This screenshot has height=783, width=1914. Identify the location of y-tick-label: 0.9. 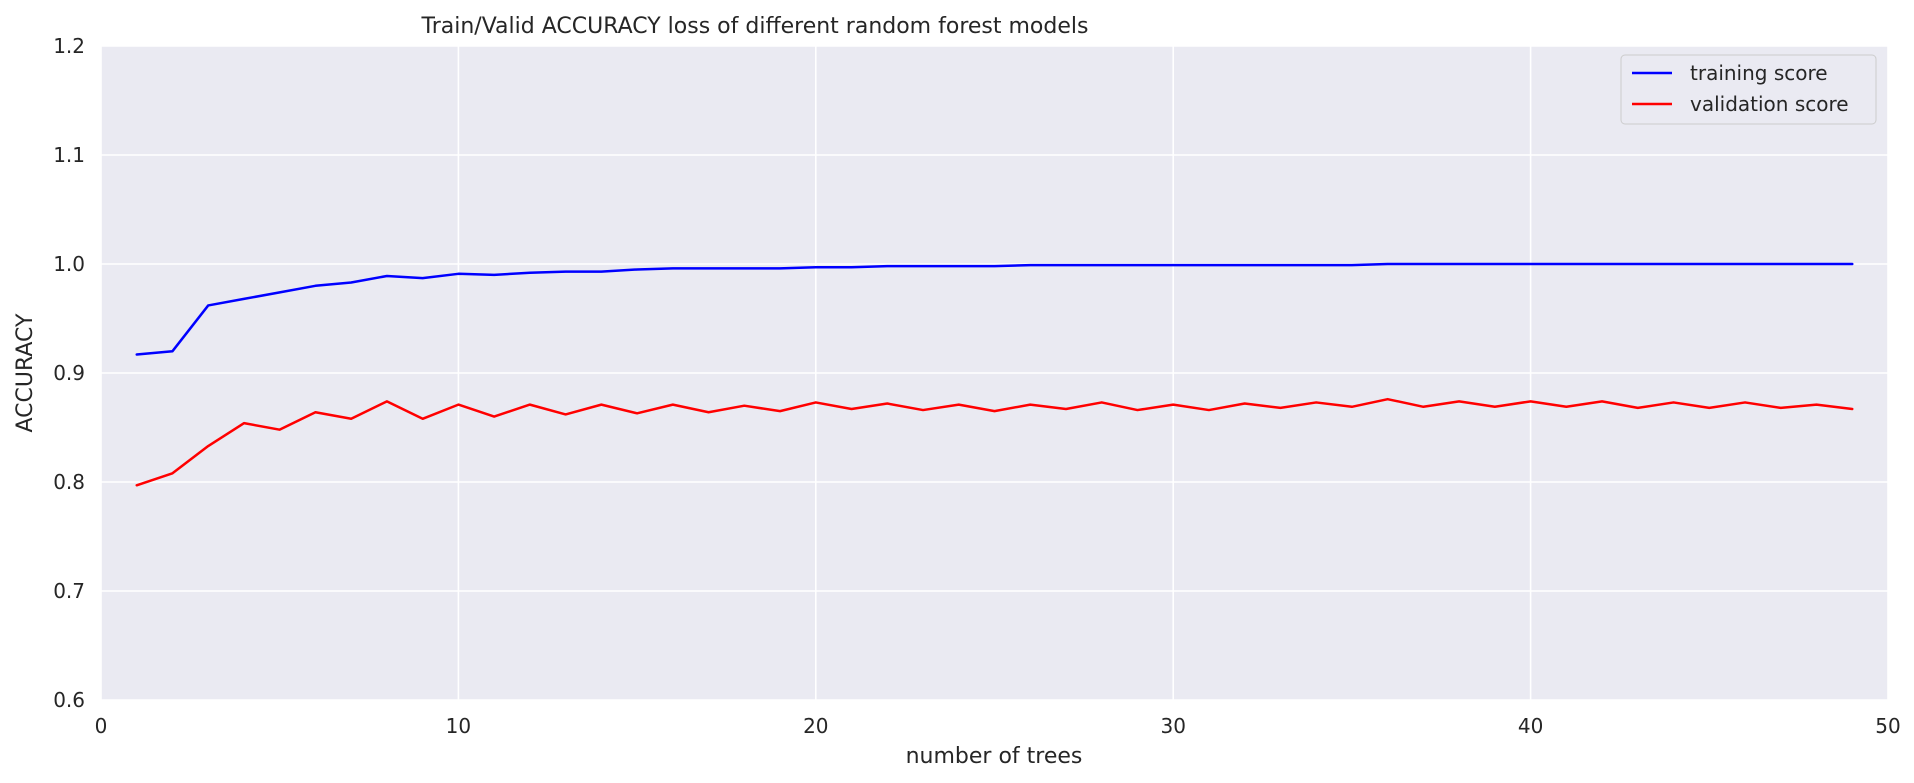
(69, 373).